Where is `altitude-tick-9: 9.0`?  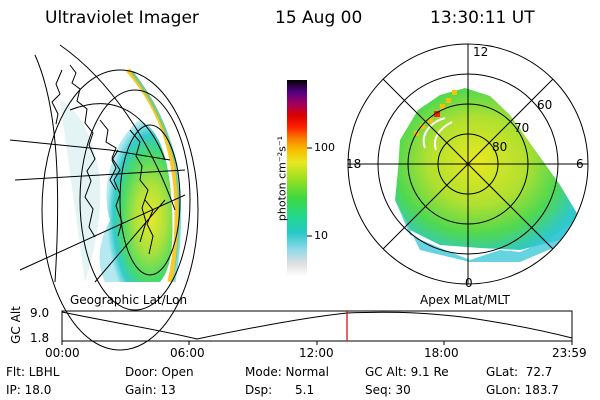 altitude-tick-9: 9.0 is located at coordinates (40, 313).